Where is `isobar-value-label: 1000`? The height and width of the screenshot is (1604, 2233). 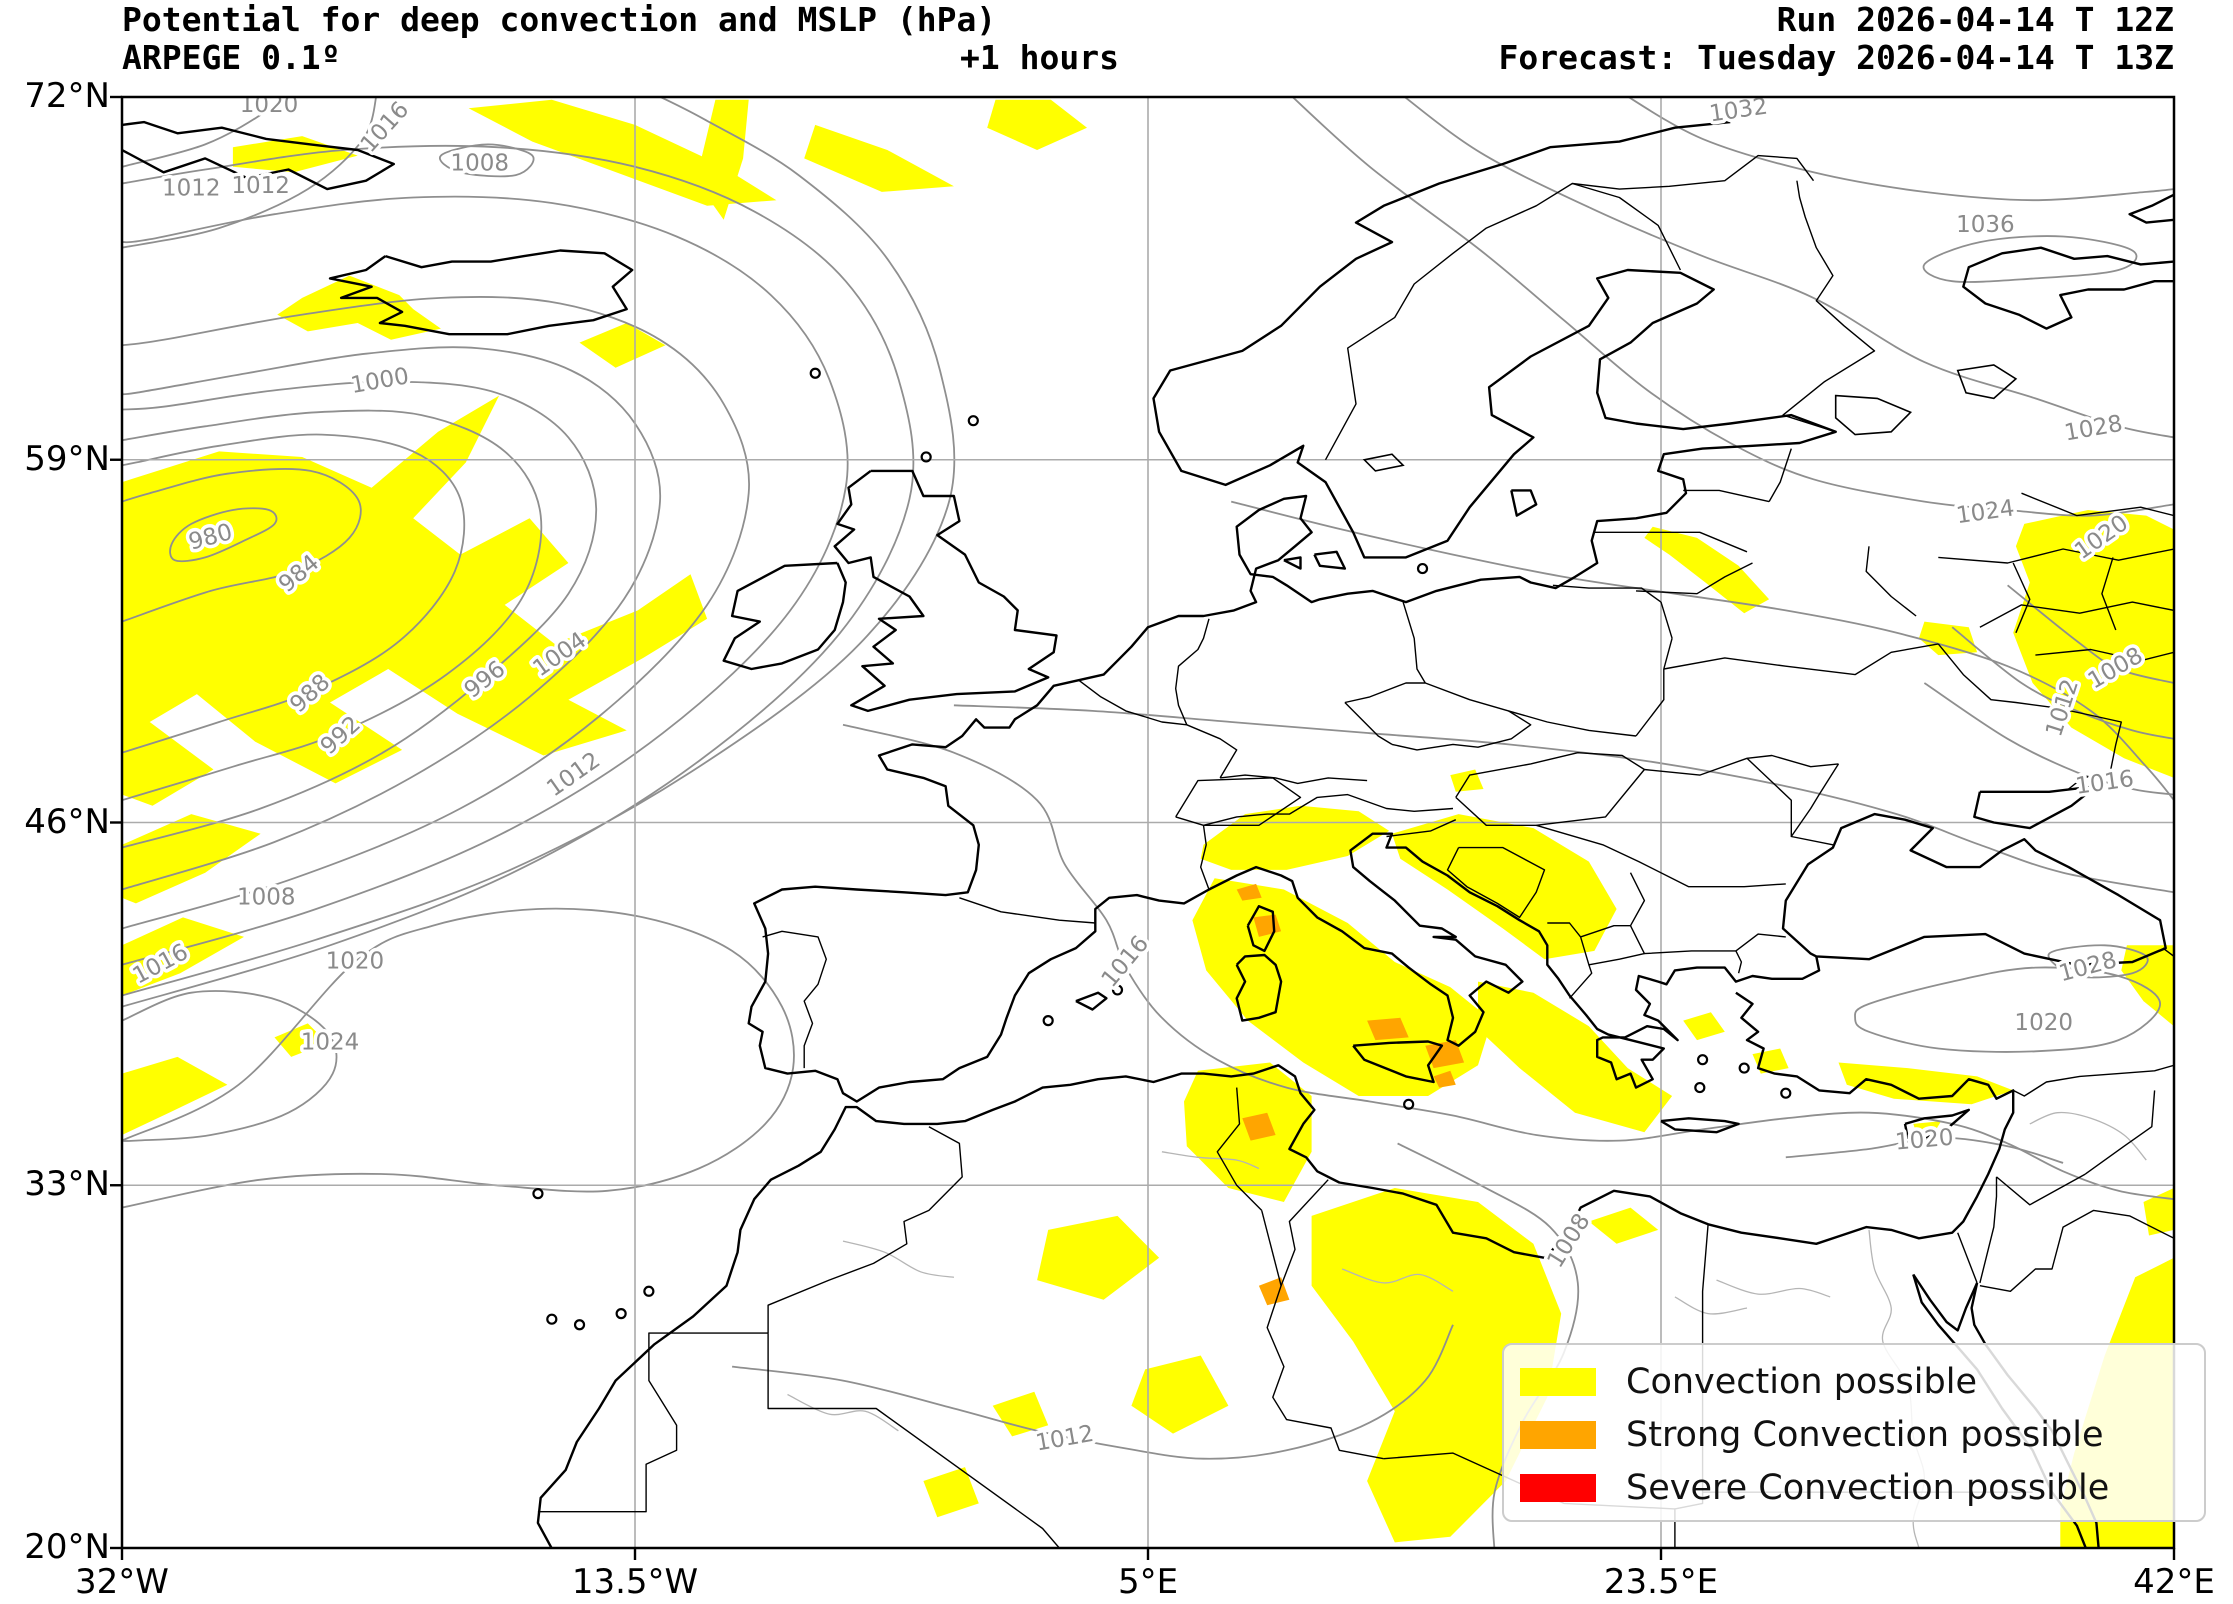
isobar-value-label: 1000 is located at coordinates (380, 381).